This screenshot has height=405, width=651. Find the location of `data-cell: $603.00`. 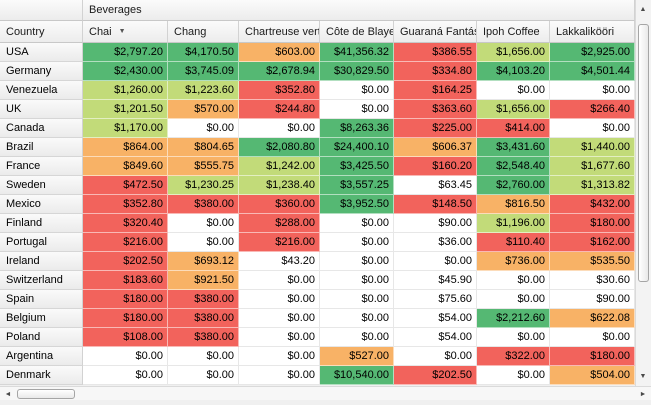

data-cell: $603.00 is located at coordinates (279, 52).